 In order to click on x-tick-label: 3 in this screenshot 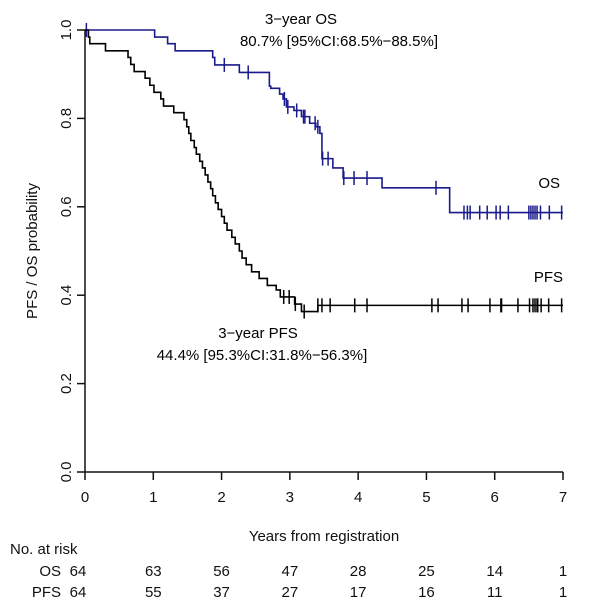, I will do `click(290, 497)`.